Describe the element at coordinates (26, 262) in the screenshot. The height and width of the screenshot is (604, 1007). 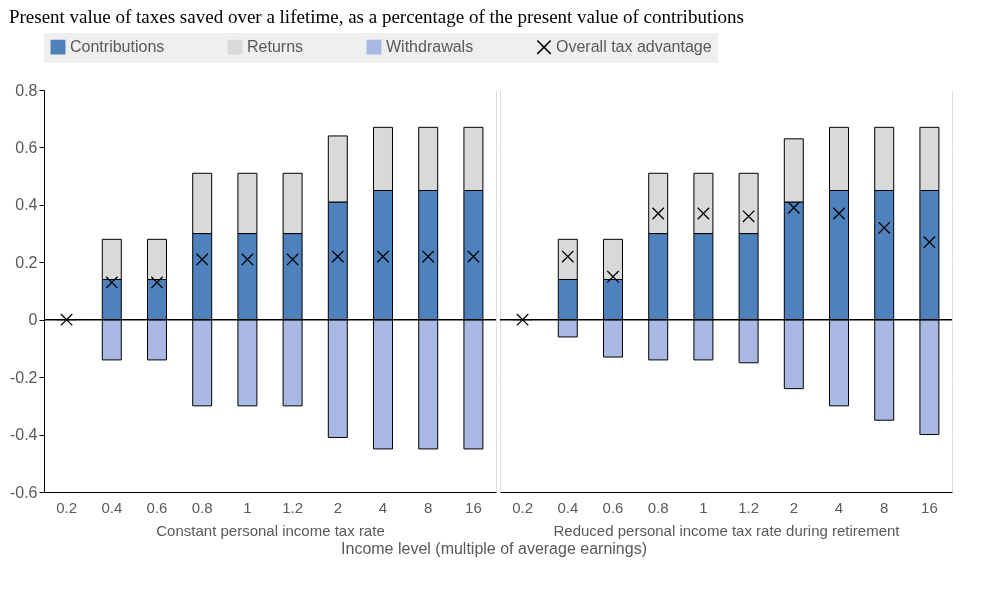
I see `y-tick-label: 0.2` at that location.